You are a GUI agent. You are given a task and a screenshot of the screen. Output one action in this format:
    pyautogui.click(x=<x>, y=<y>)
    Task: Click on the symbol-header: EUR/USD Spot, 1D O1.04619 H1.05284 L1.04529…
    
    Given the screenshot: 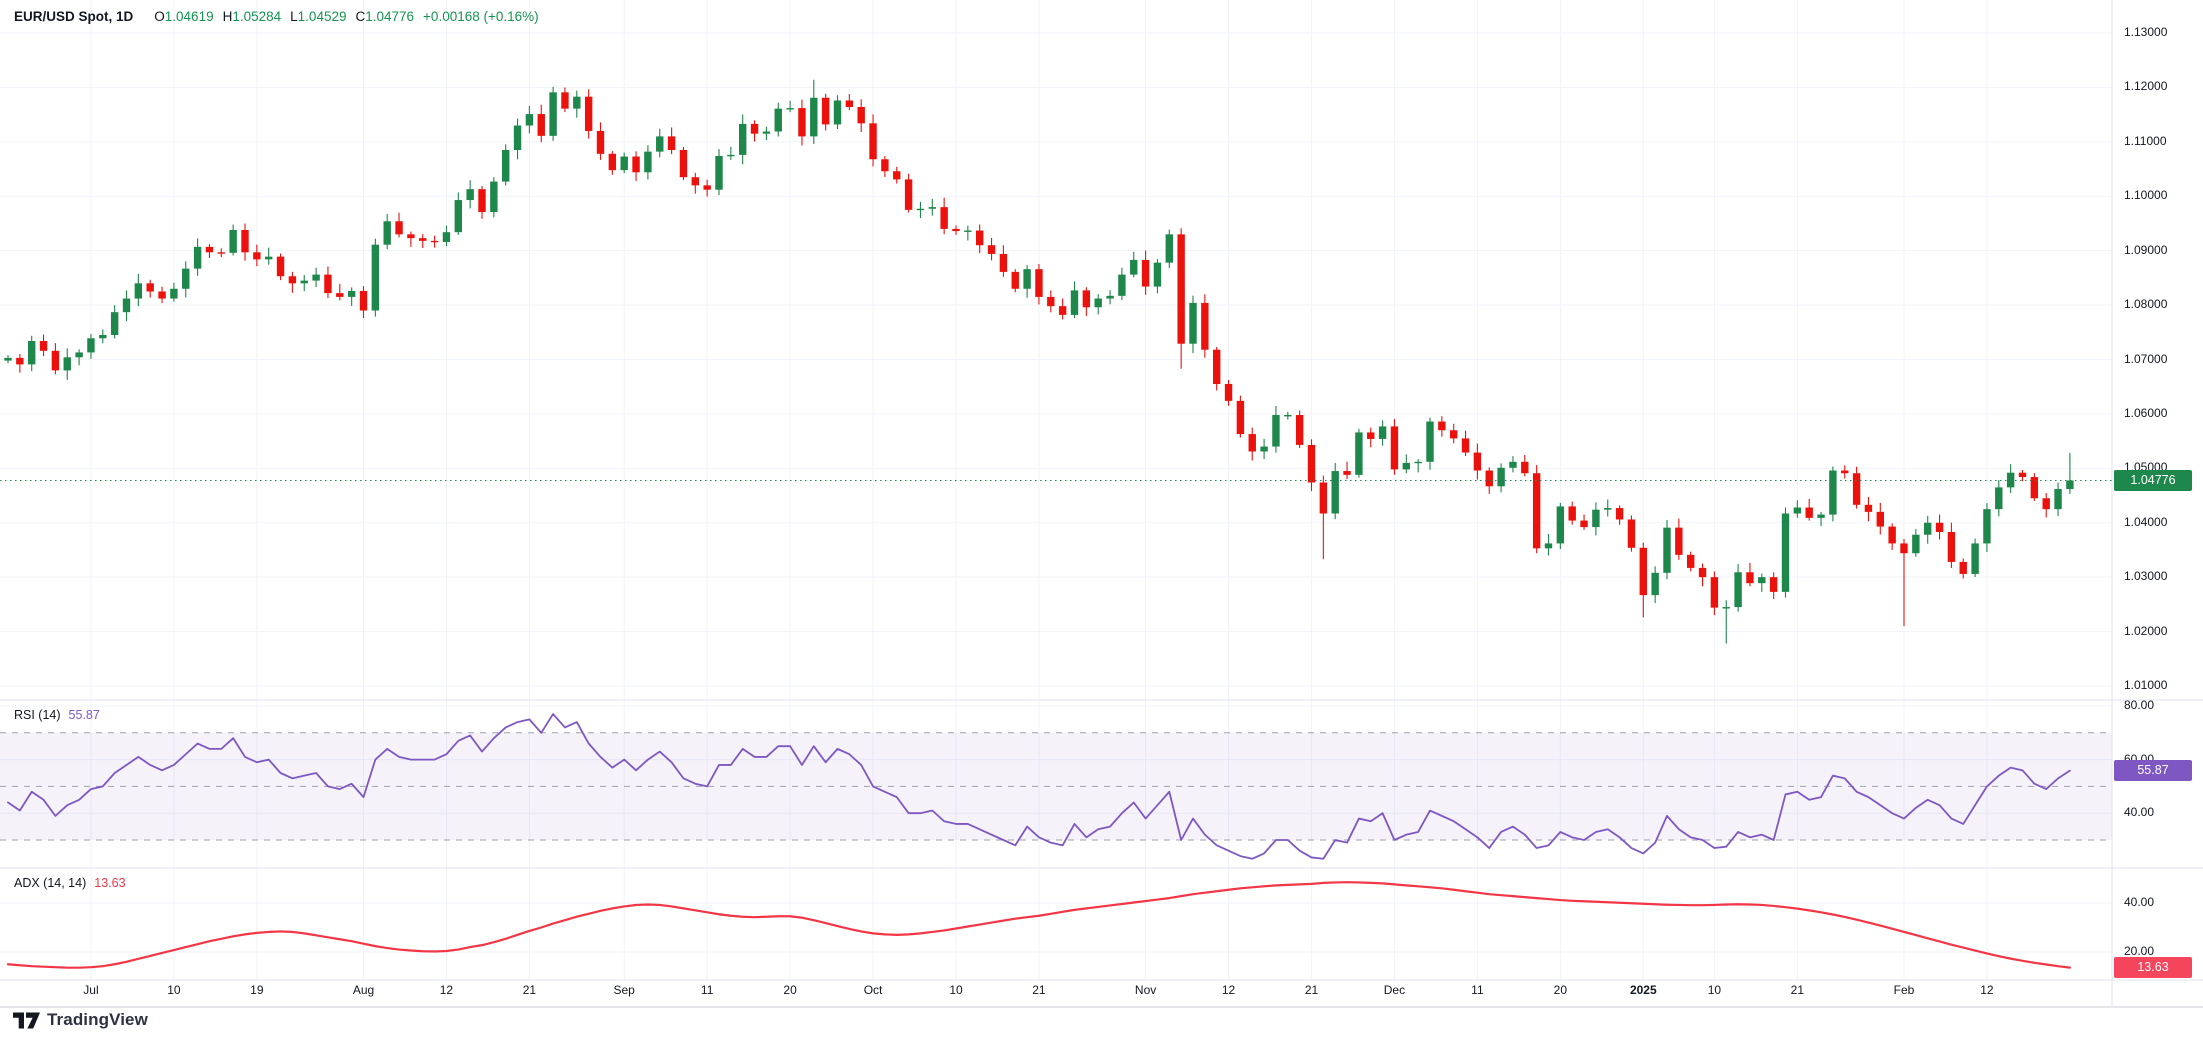 What is the action you would take?
    pyautogui.click(x=276, y=17)
    